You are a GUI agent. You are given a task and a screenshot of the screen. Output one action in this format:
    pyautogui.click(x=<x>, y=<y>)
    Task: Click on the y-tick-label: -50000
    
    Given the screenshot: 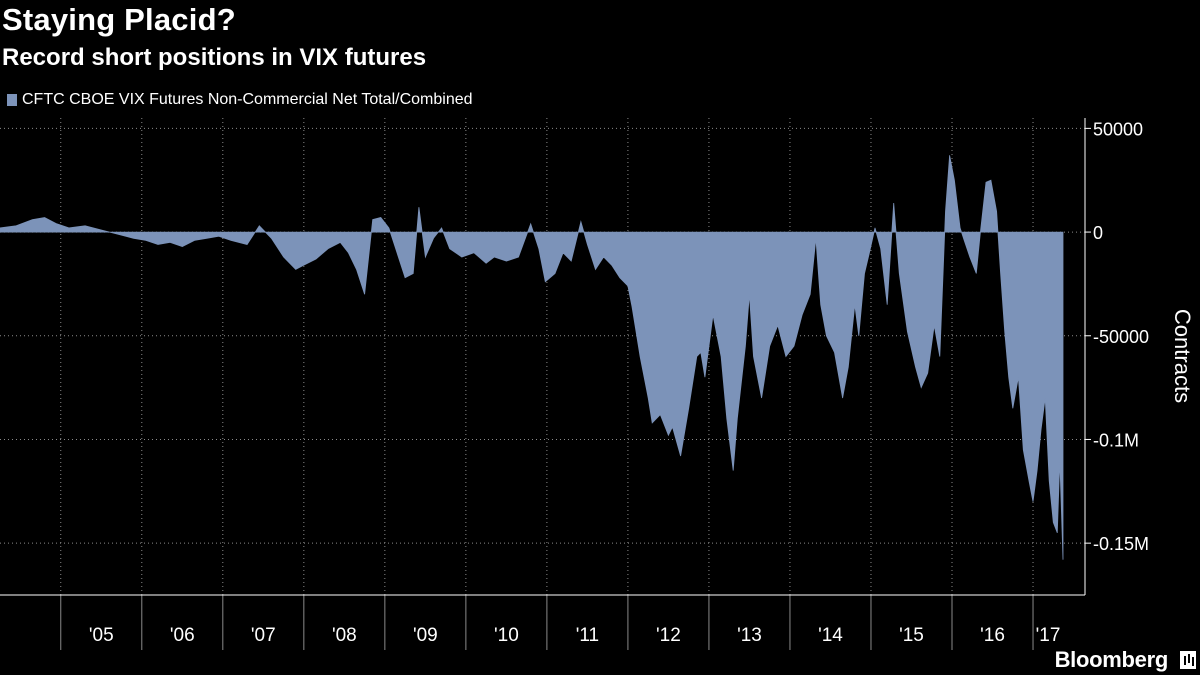 What is the action you would take?
    pyautogui.click(x=1121, y=337)
    